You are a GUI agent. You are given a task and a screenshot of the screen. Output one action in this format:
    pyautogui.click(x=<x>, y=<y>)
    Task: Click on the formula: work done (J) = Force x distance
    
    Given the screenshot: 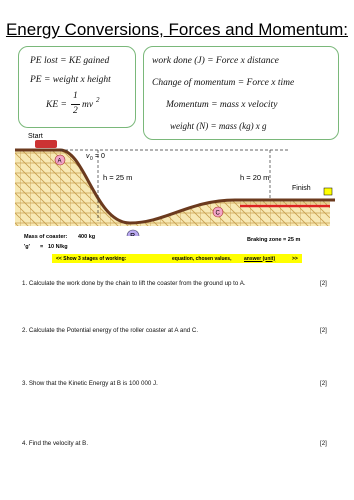 What is the action you would take?
    pyautogui.click(x=215, y=61)
    